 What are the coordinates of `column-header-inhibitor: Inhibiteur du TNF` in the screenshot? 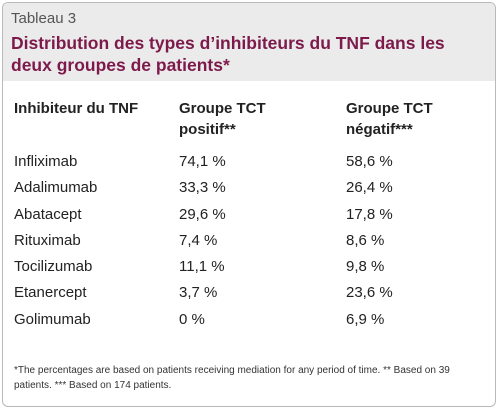 It's located at (76, 108).